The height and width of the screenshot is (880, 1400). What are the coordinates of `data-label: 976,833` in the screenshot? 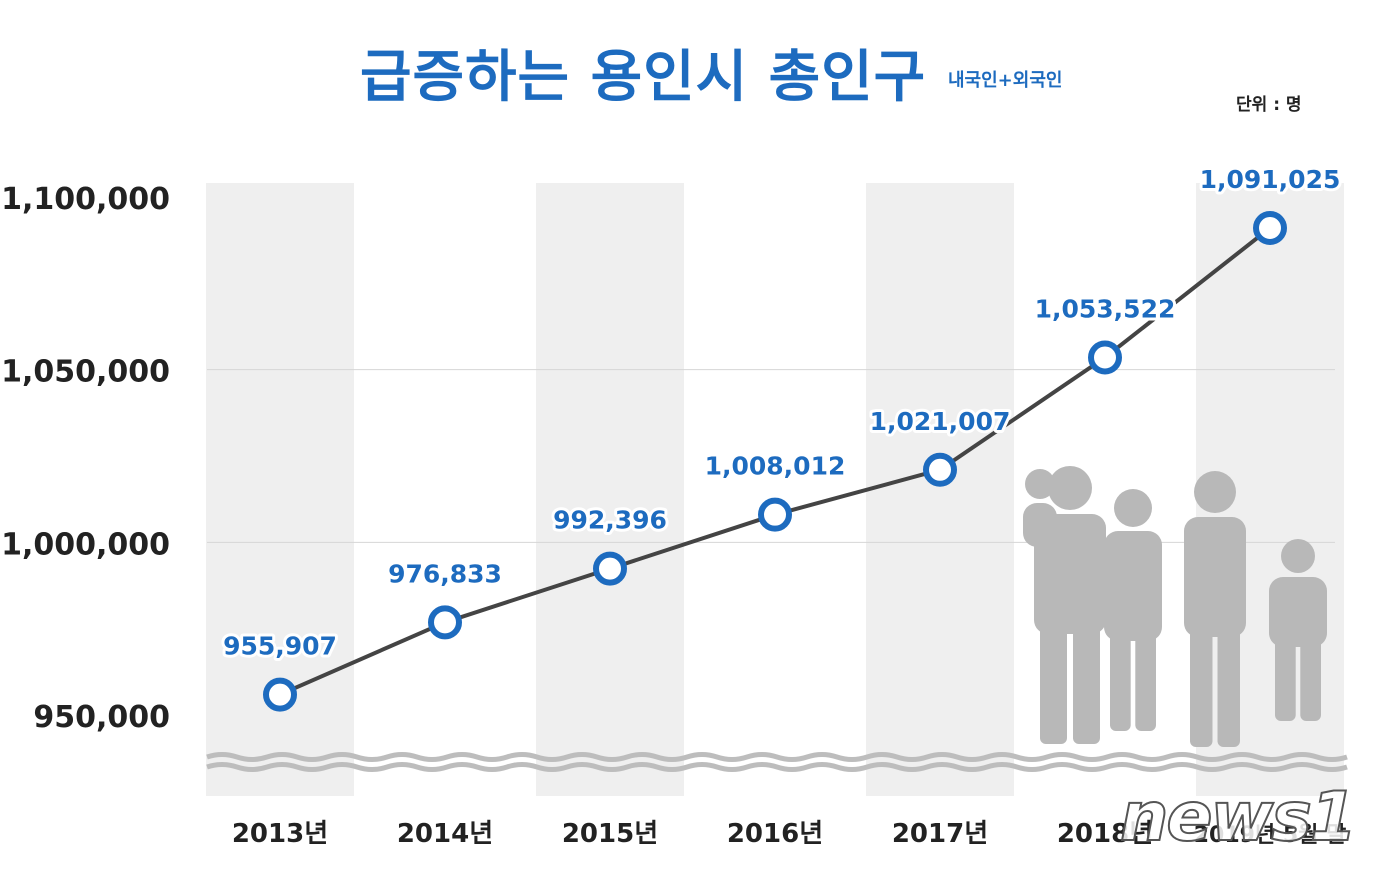 It's located at (445, 573).